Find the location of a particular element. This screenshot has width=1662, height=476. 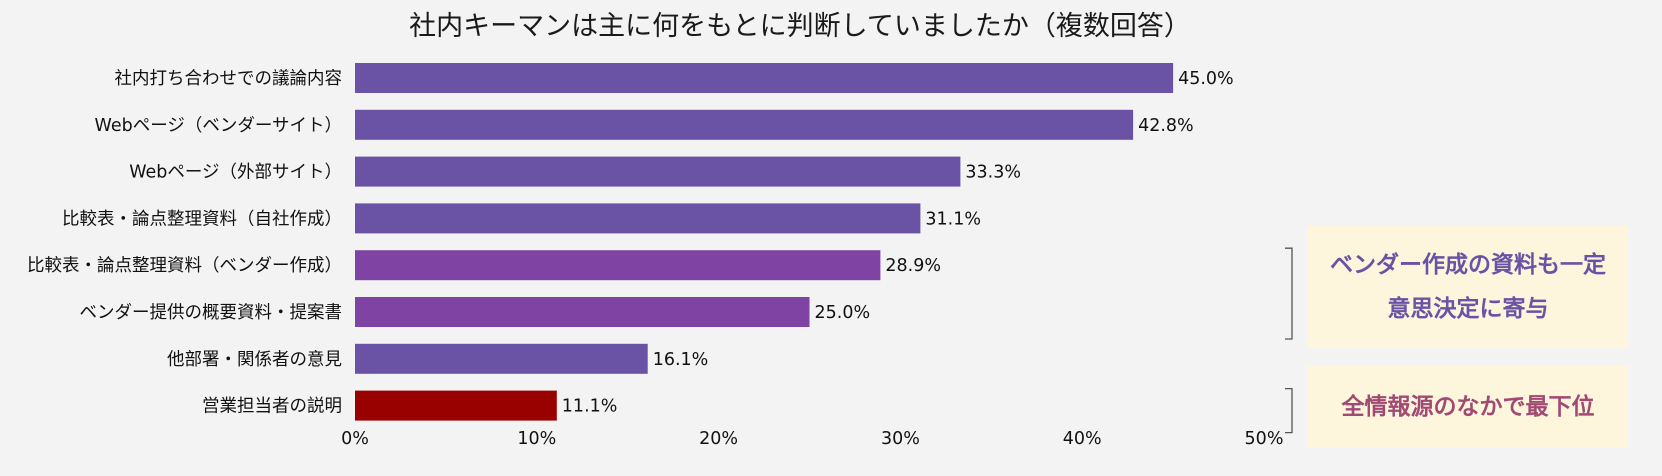

category-label: Webページ（ベンダーサイト） is located at coordinates (218, 126).